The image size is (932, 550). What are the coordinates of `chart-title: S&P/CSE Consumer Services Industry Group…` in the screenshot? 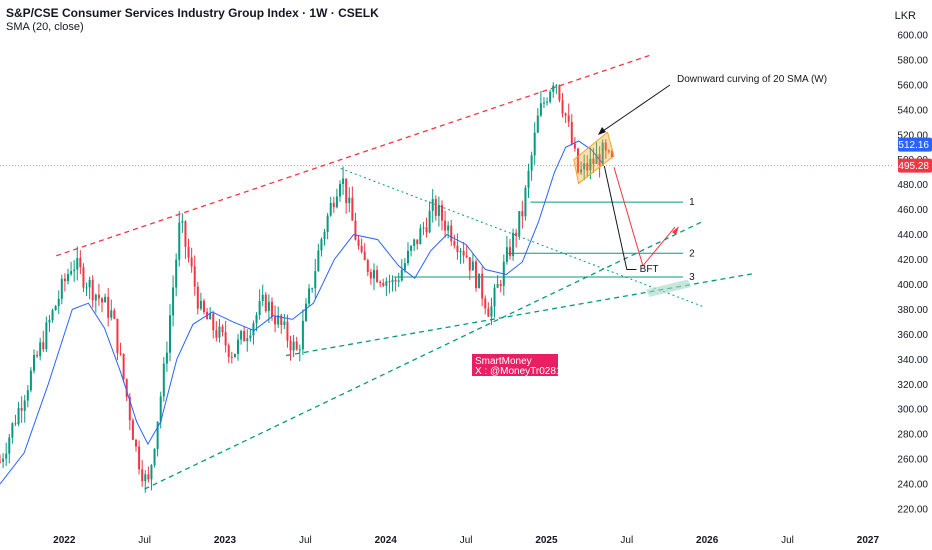 It's located at (192, 13).